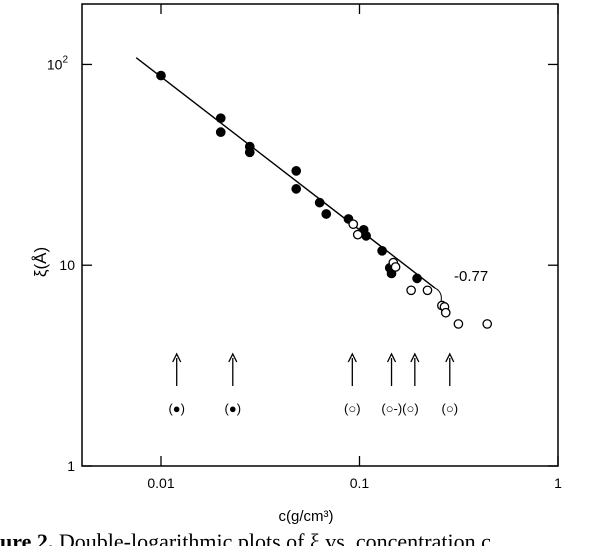 The height and width of the screenshot is (546, 594). What do you see at coordinates (313, 408) in the screenshot?
I see `arrow-marker-labels: (●) (●) (○) (○-)(○) (○)` at bounding box center [313, 408].